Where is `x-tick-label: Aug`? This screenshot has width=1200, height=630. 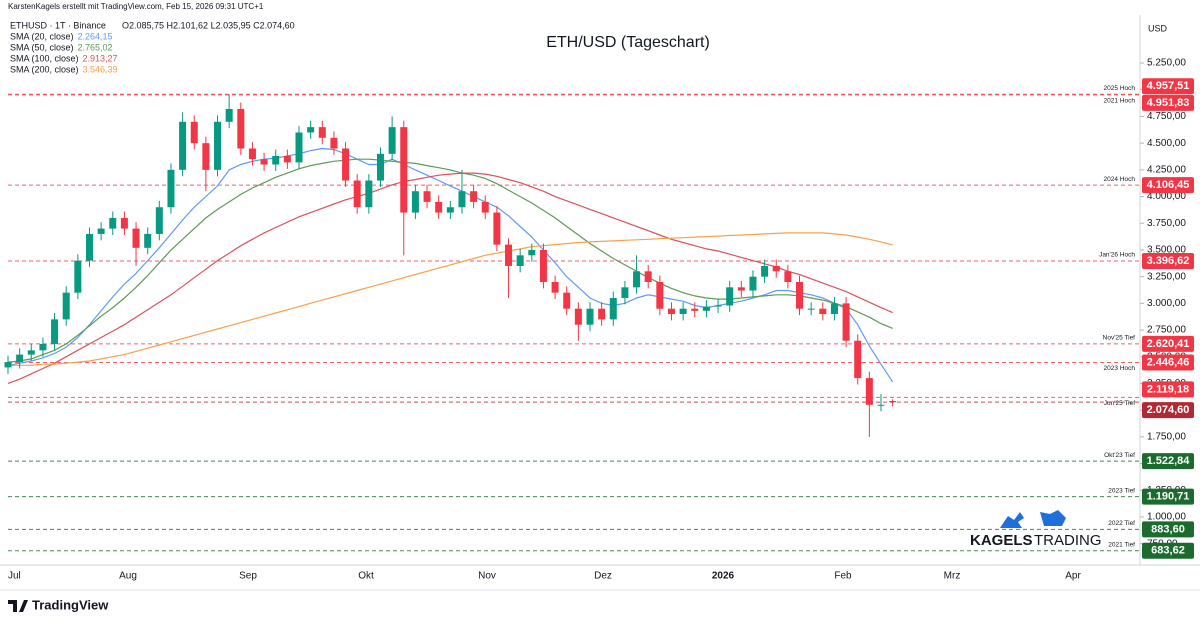
x-tick-label: Aug is located at coordinates (128, 576).